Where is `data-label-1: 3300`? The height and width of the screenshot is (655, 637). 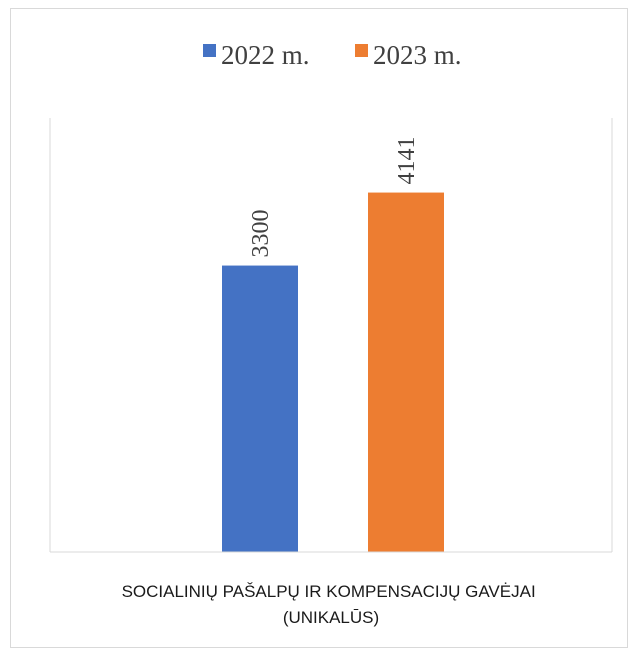
data-label-1: 3300 is located at coordinates (261, 234).